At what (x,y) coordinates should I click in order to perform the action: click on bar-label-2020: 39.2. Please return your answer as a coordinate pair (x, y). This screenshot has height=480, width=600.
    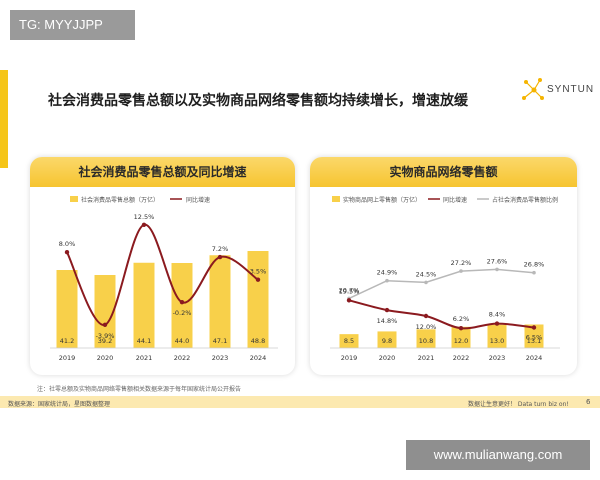
    Looking at the image, I should click on (105, 341).